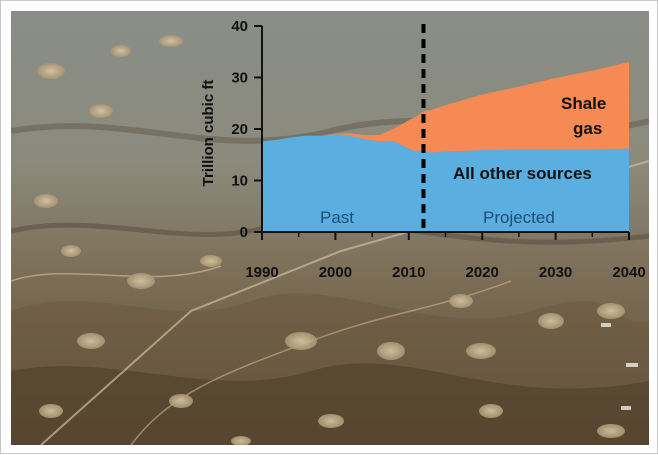  Describe the element at coordinates (519, 217) in the screenshot. I see `label-projected: Projected` at that location.